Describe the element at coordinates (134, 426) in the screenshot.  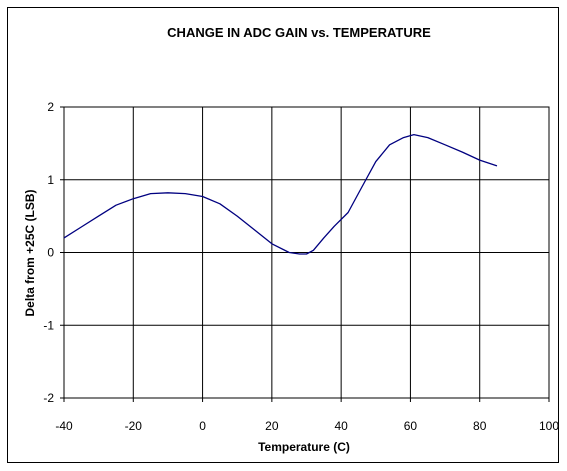
I see `x-tick-label: -20` at that location.